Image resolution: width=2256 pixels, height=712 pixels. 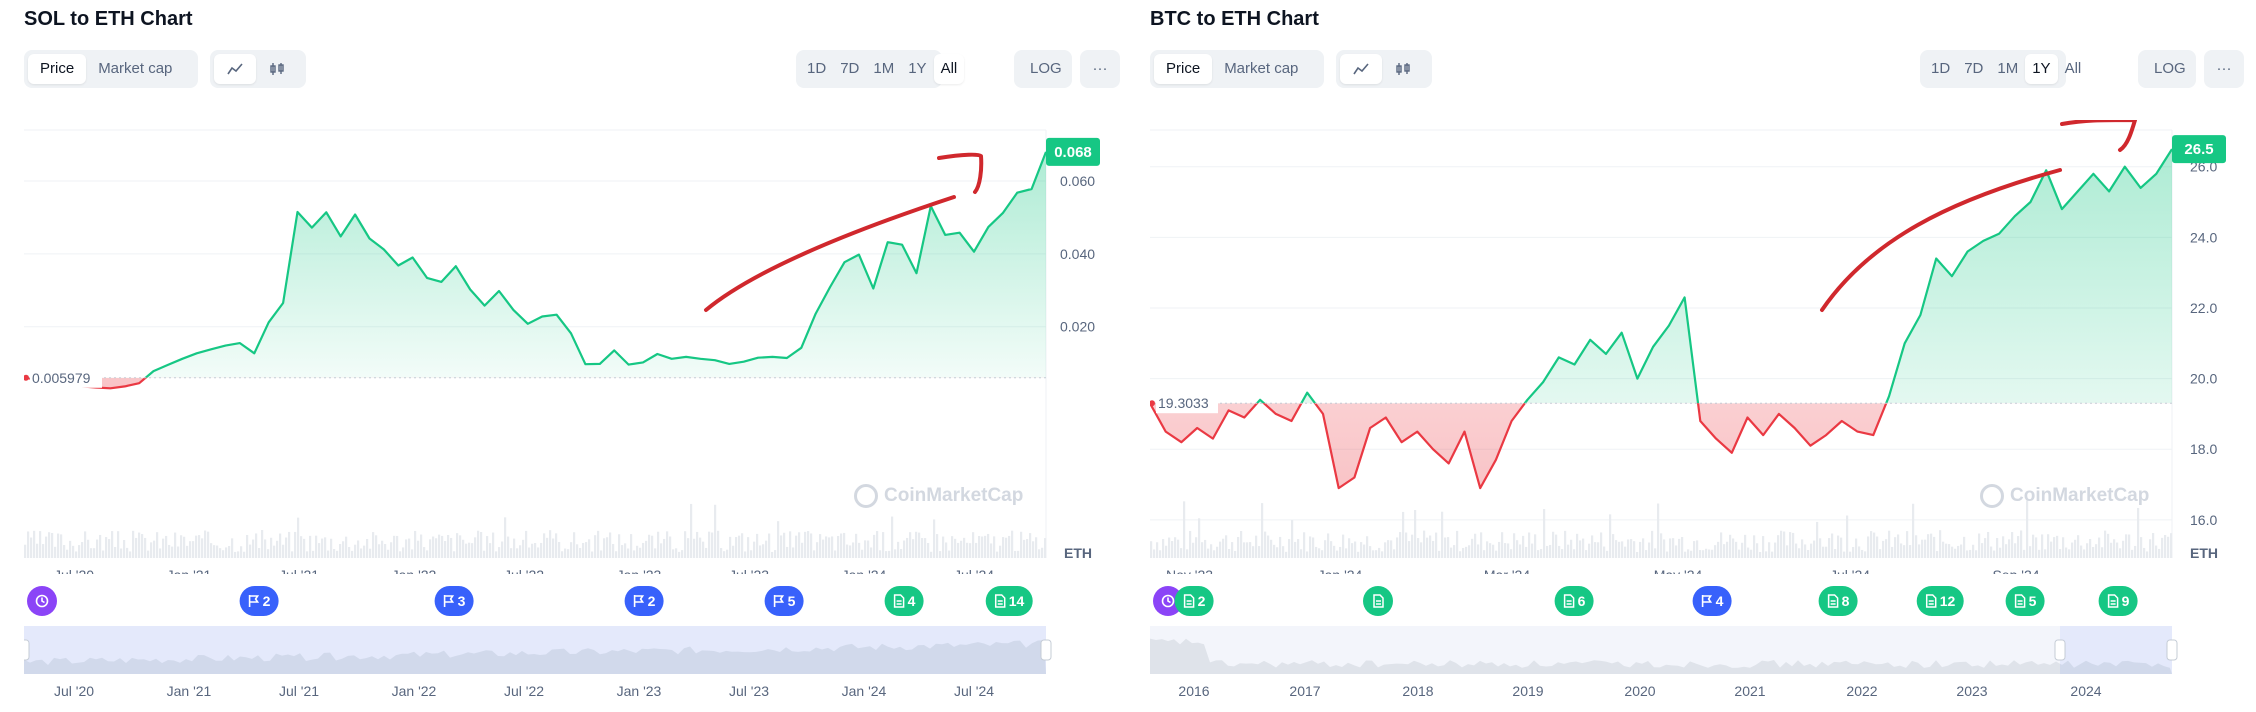 What do you see at coordinates (1700, 666) in the screenshot?
I see `range-navigator: 2016 2017 2018 2019 2020 2021 2022 2023 2024` at bounding box center [1700, 666].